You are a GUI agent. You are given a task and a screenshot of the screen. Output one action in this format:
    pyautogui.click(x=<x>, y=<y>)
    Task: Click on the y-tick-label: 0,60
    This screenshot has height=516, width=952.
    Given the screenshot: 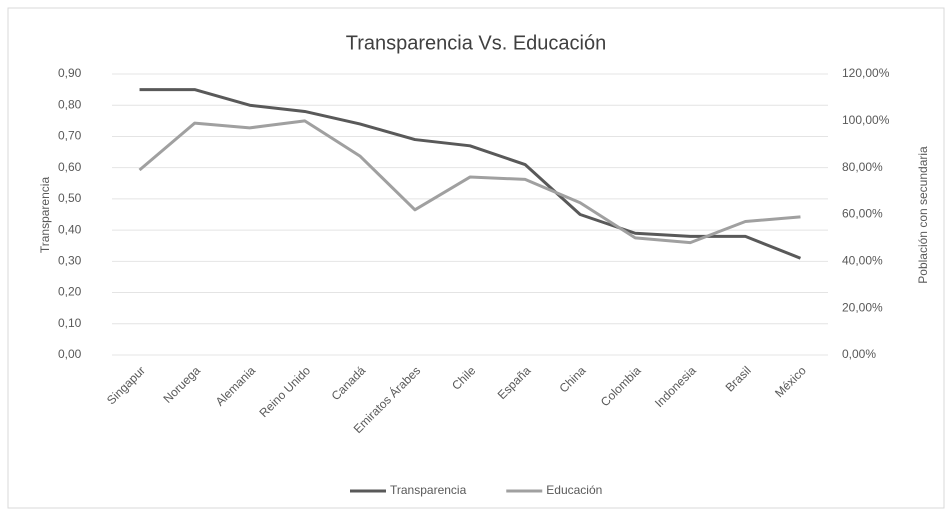 What is the action you would take?
    pyautogui.click(x=70, y=167)
    